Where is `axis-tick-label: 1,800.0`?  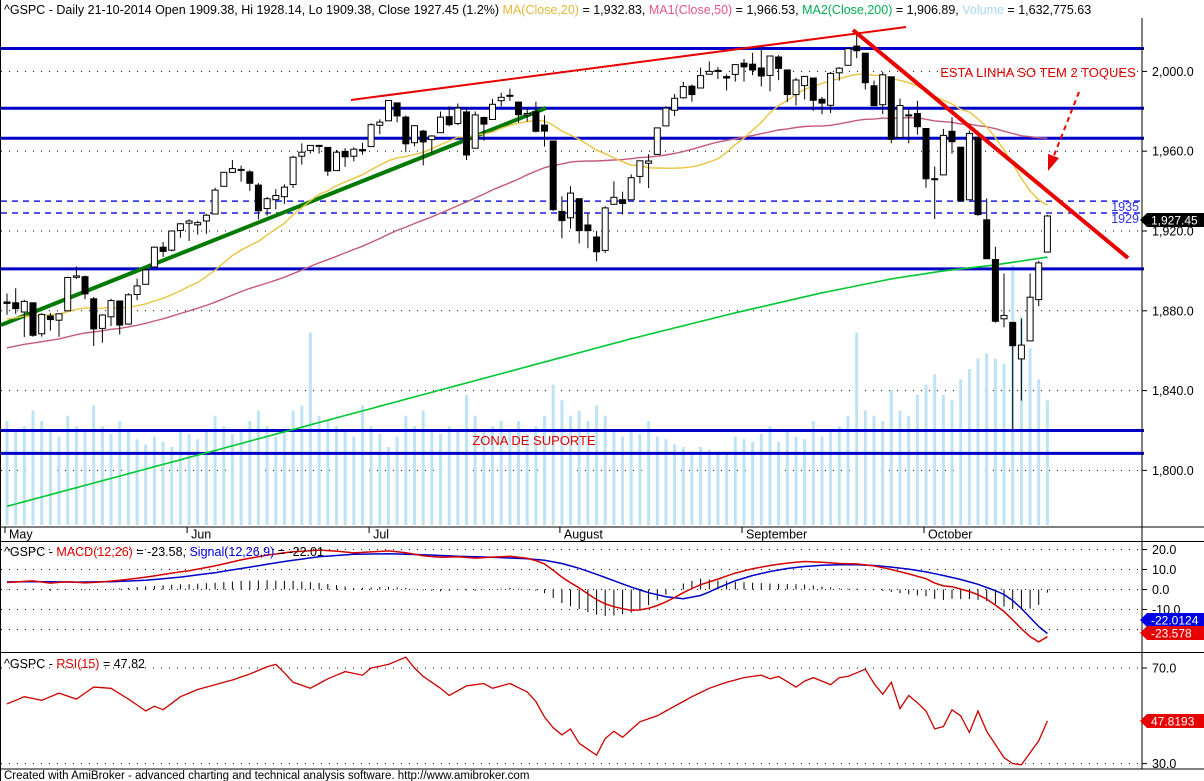
axis-tick-label: 1,800.0 is located at coordinates (1173, 471).